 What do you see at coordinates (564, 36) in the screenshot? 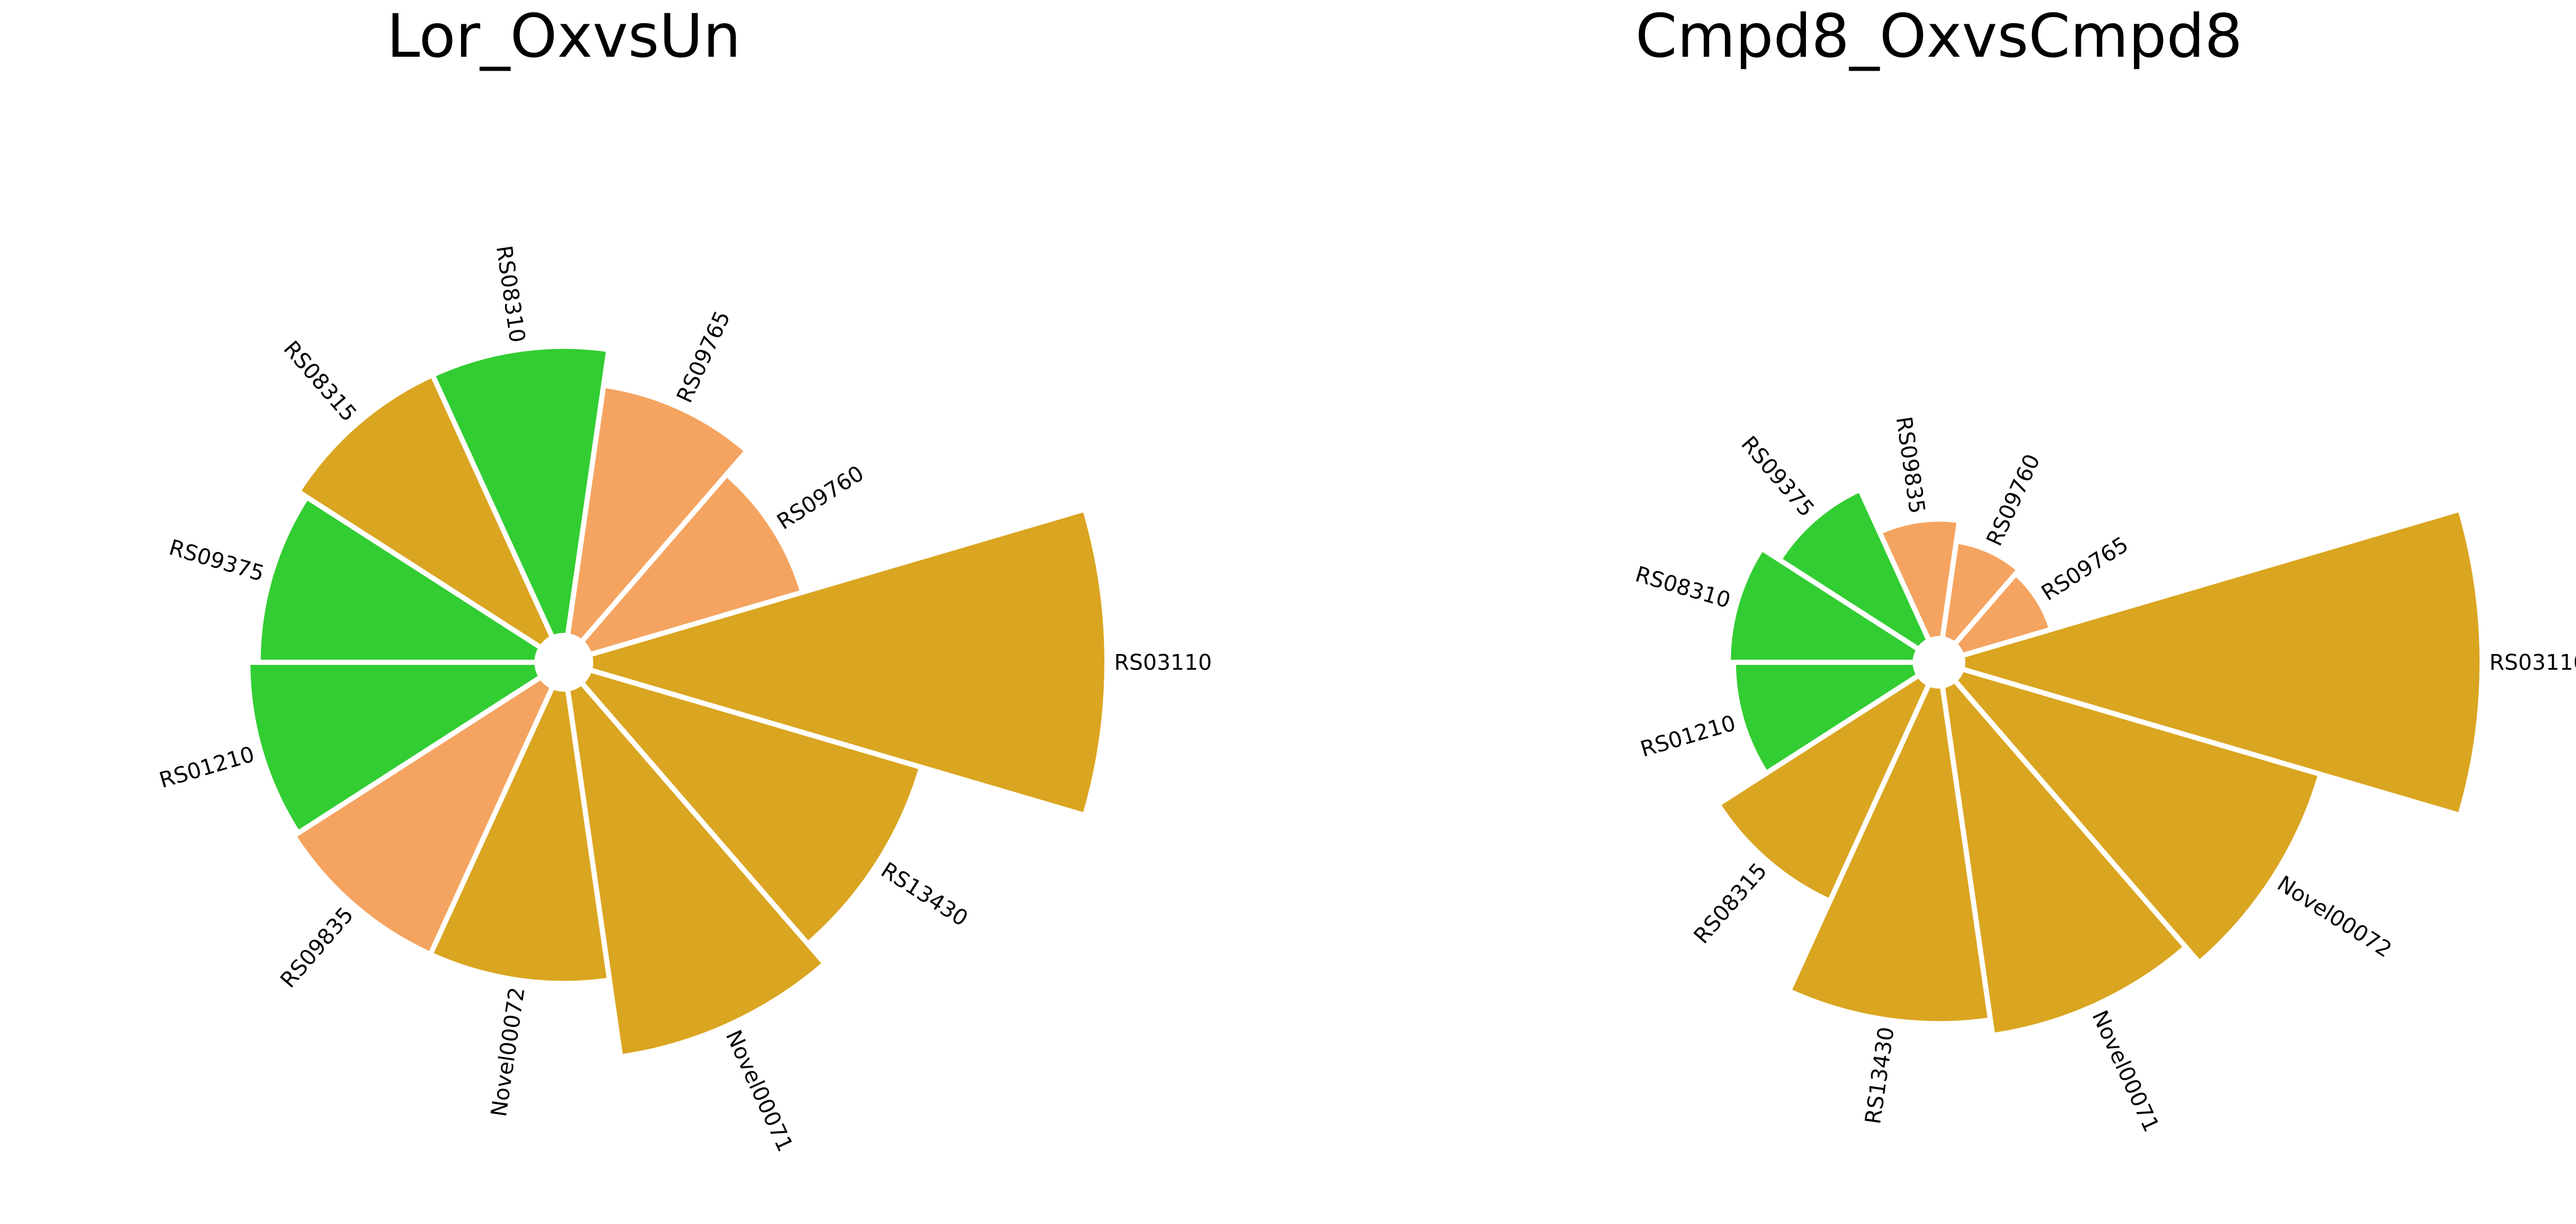
I see `chart-title-left: Lor_OxvsUn` at bounding box center [564, 36].